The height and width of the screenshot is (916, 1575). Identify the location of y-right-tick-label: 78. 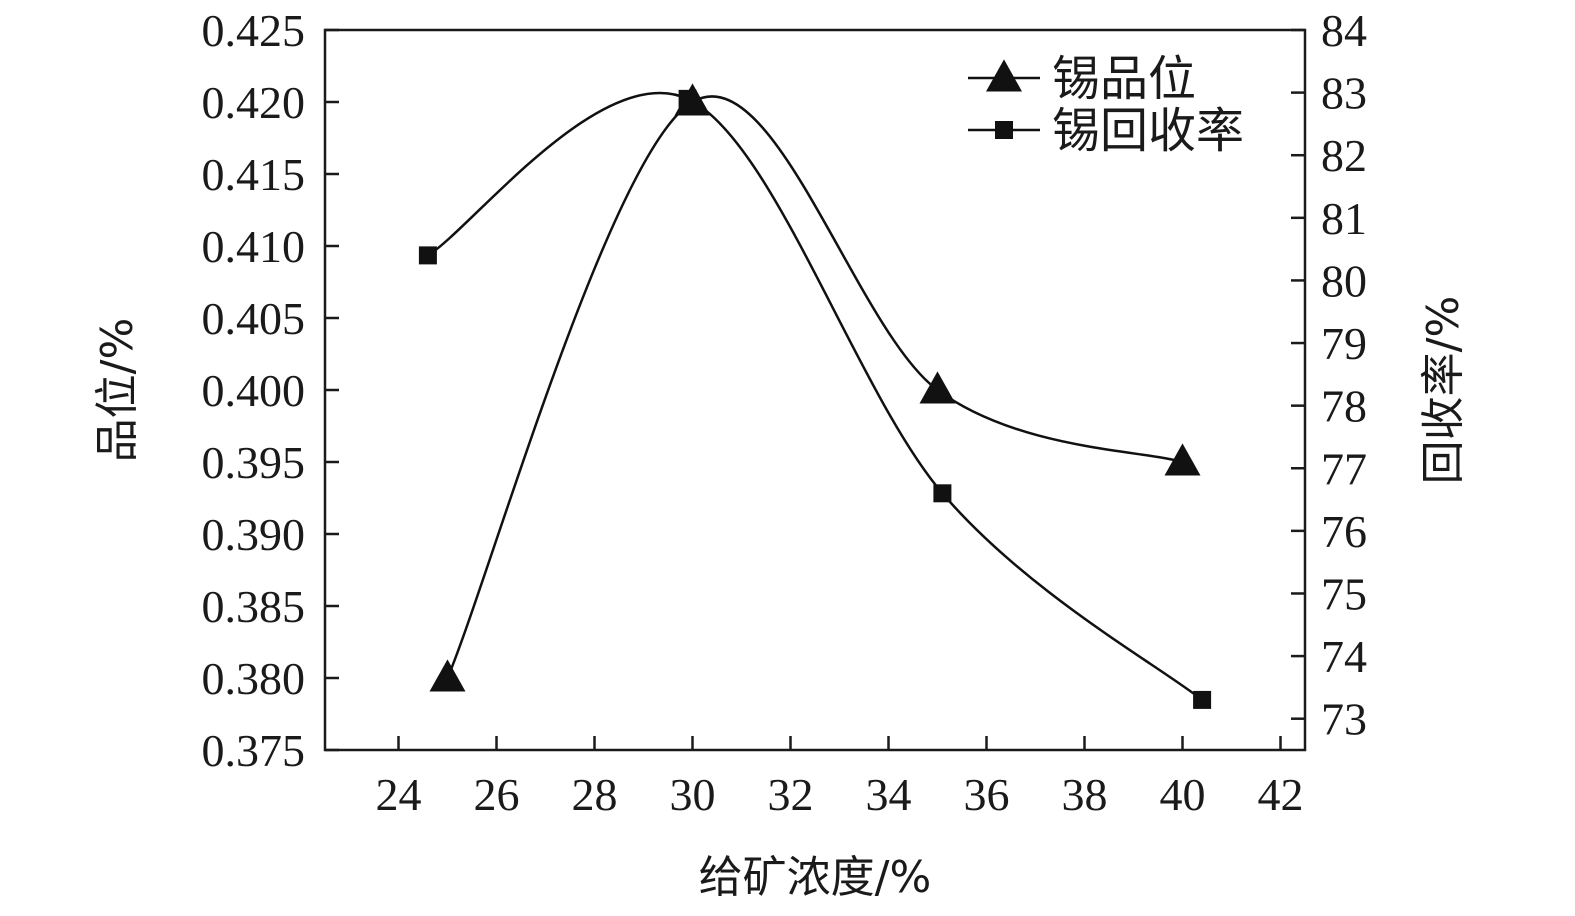
(1344, 406).